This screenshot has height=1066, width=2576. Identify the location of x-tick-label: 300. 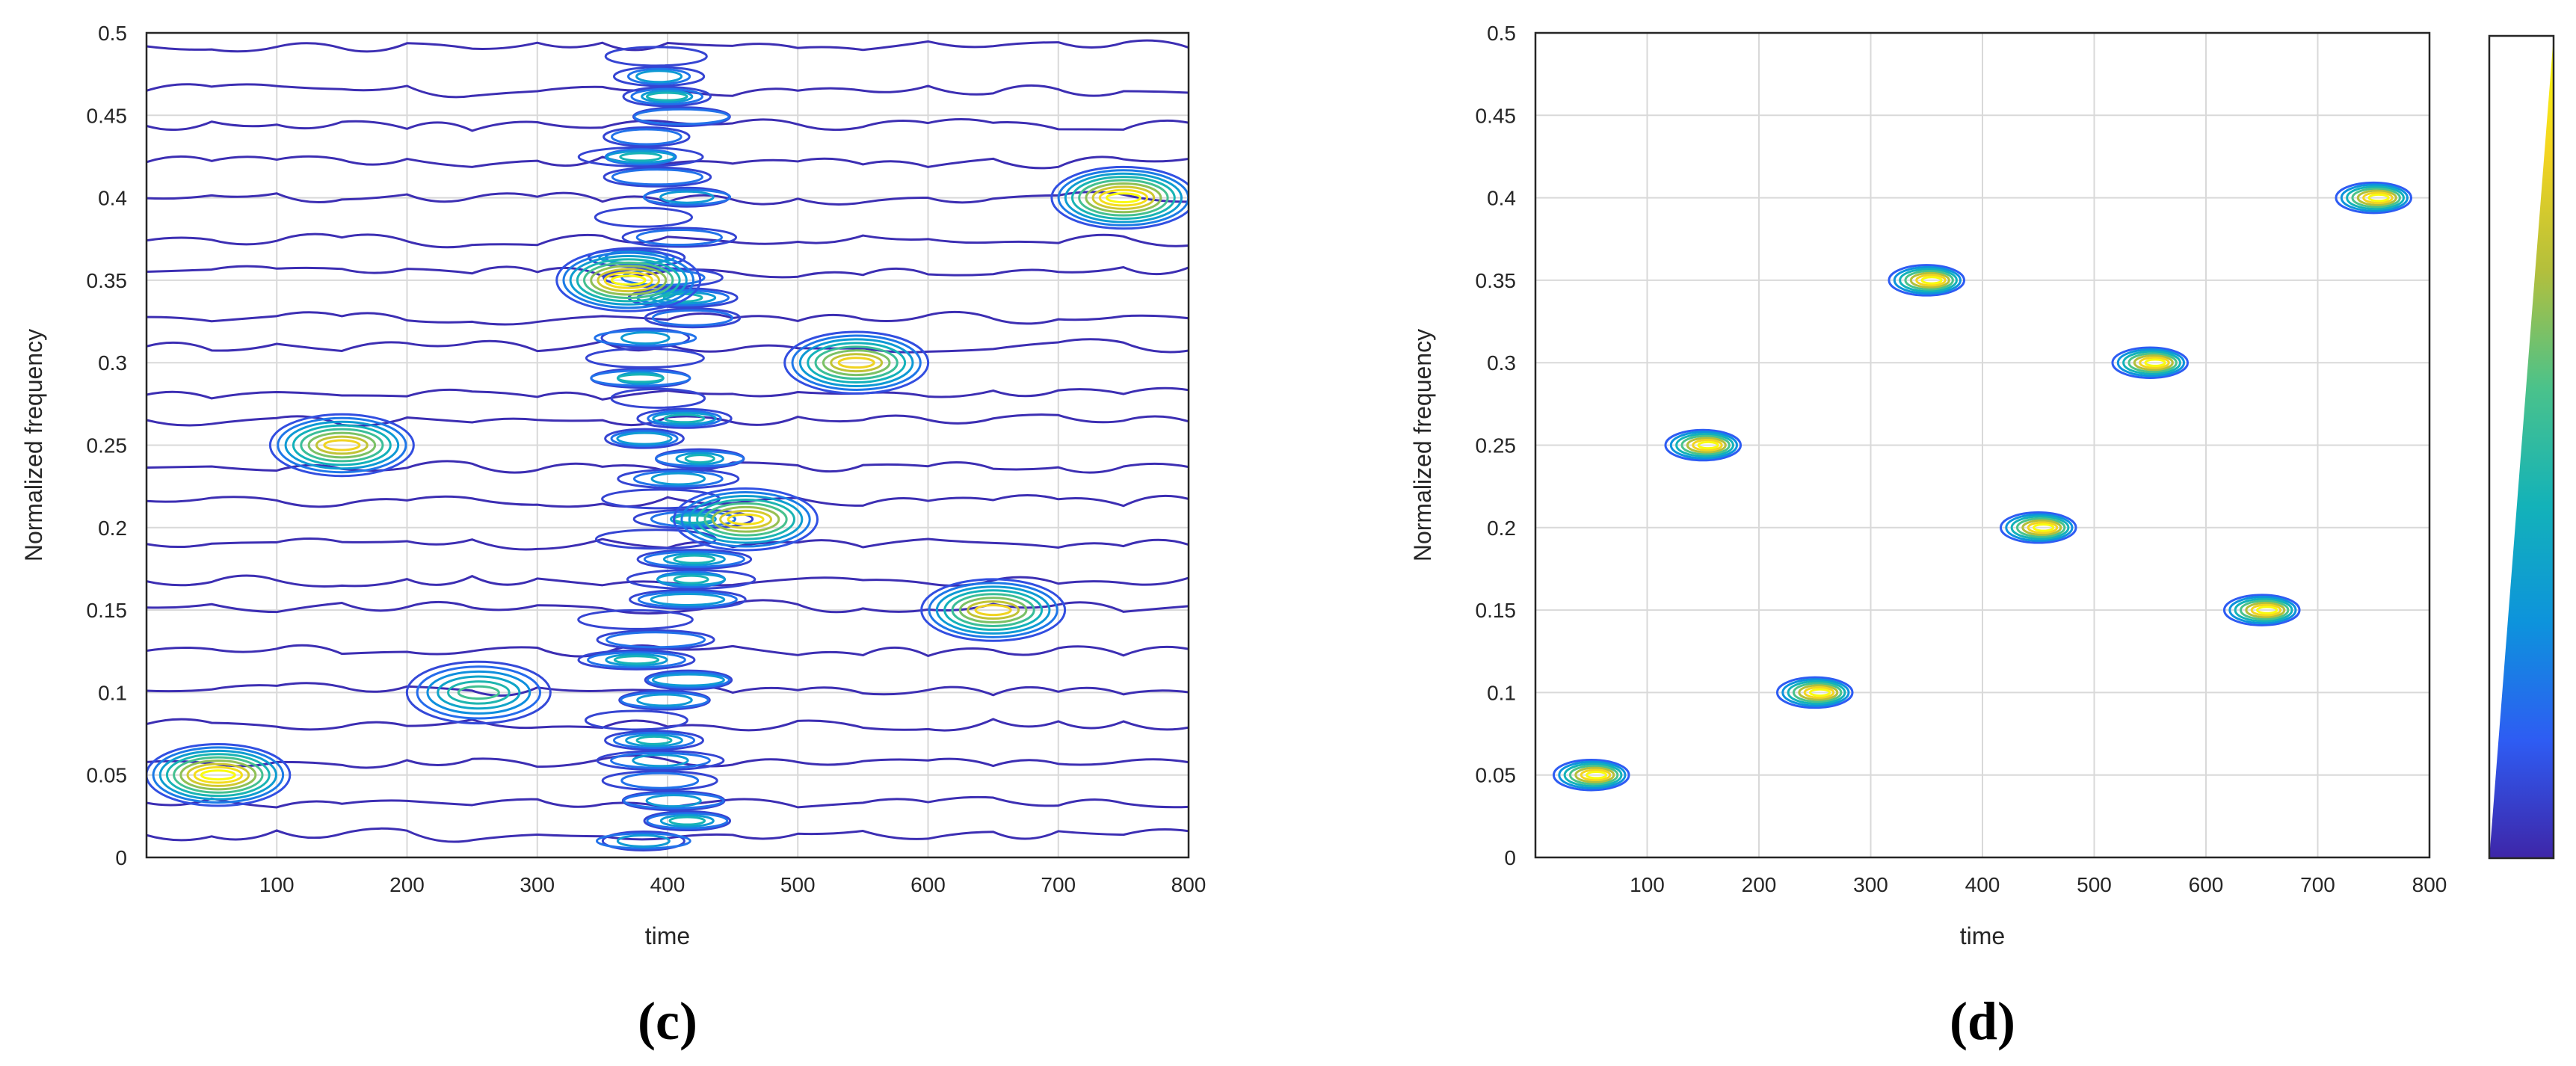
(537, 884).